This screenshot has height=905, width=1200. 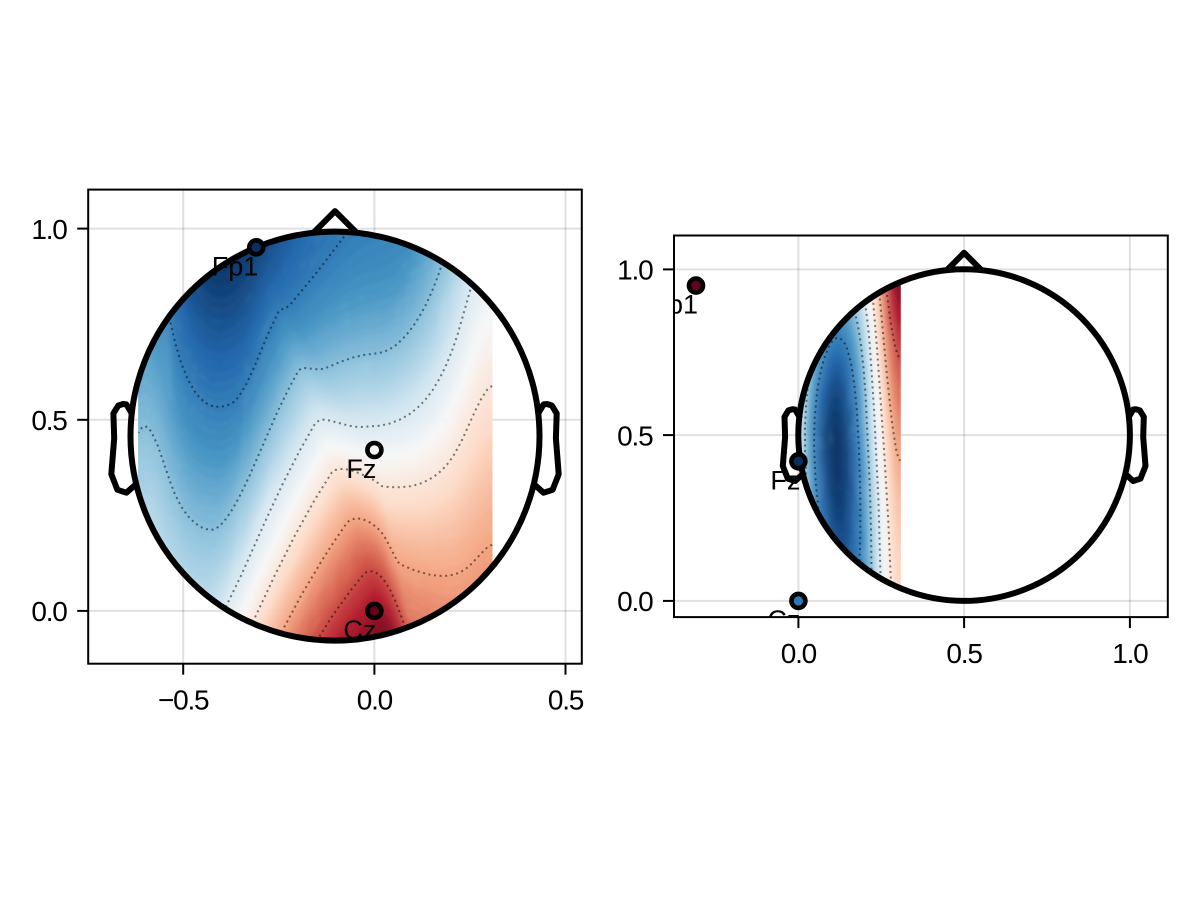 I want to click on x-tick-label: 1.0, so click(x=1130, y=653).